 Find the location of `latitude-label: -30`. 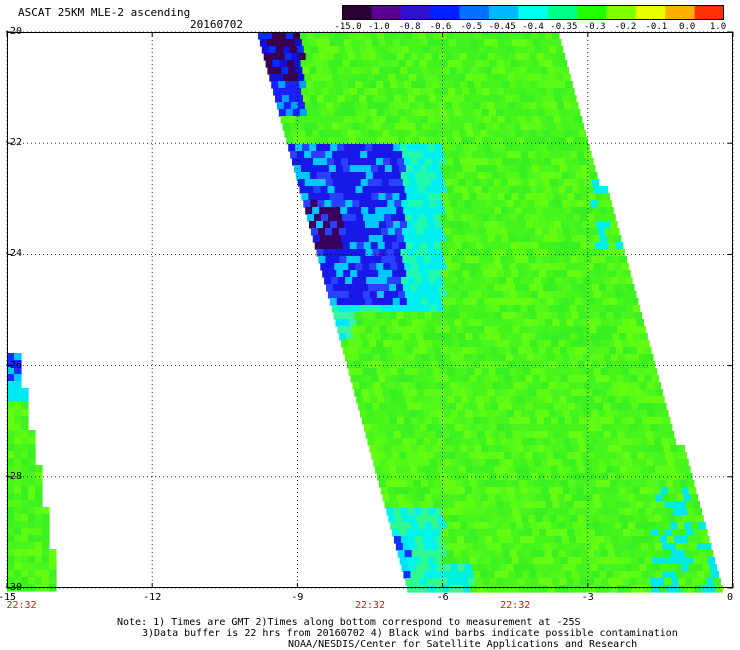

latitude-label: -30 is located at coordinates (13, 587).